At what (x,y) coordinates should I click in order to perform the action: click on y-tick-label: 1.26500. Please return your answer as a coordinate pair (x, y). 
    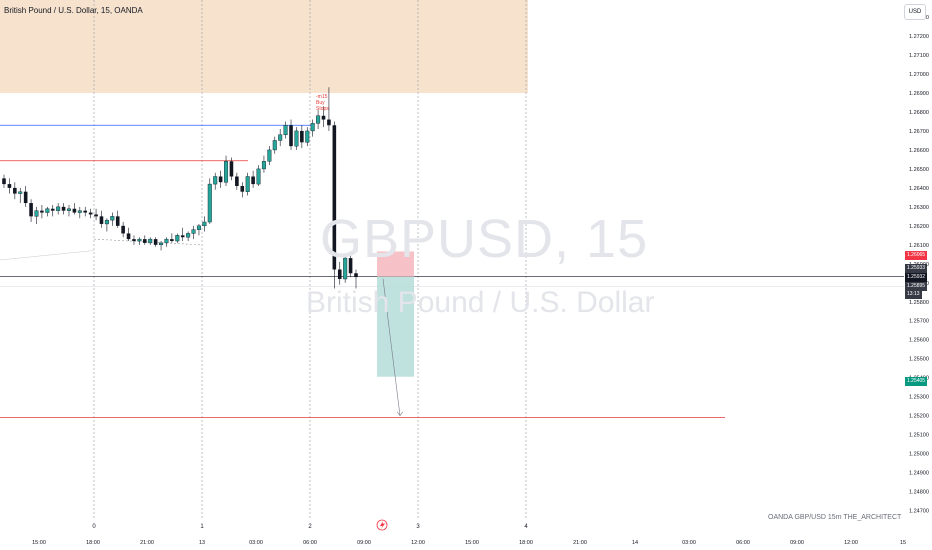
    Looking at the image, I should click on (919, 170).